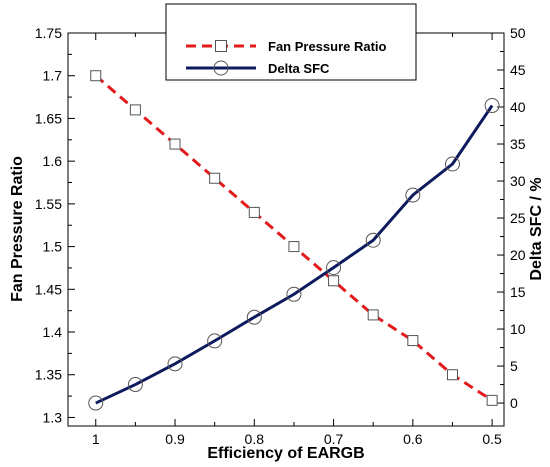  What do you see at coordinates (48, 289) in the screenshot?
I see `y-left-tick-label: 1.45` at bounding box center [48, 289].